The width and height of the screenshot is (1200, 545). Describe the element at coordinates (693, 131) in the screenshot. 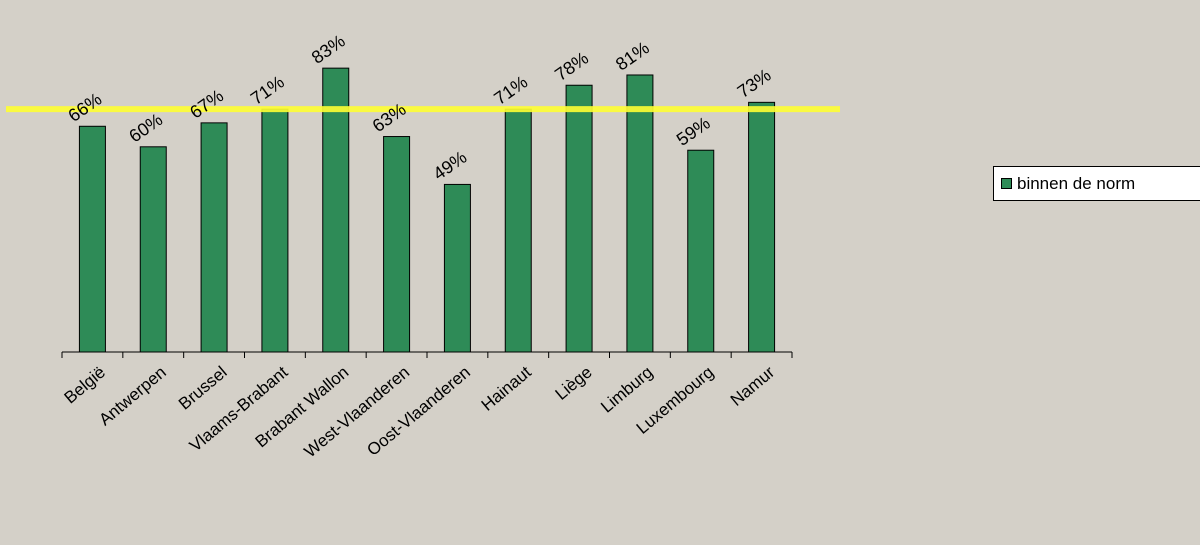

I see `data-label: 59%` at that location.